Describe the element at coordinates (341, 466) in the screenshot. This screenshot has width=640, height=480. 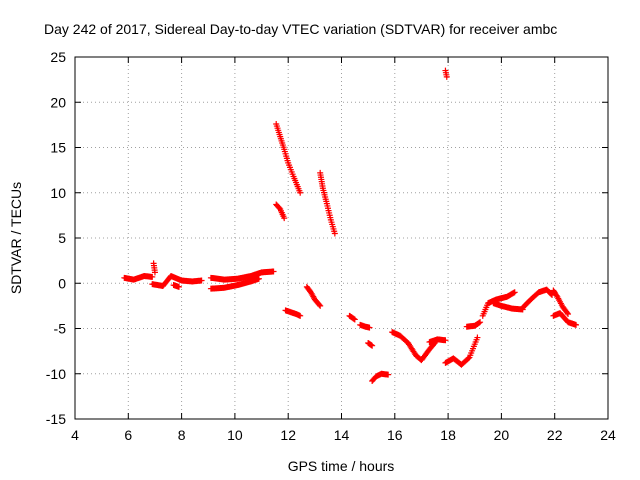
I see `x-axis-label: GPS time / hours` at that location.